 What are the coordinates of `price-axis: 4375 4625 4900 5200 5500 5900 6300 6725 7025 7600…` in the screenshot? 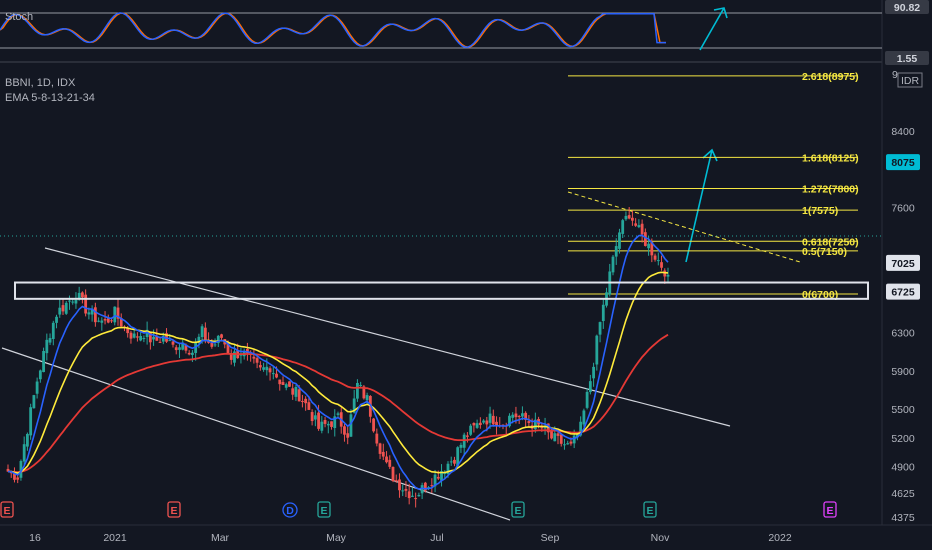 It's located at (903, 325).